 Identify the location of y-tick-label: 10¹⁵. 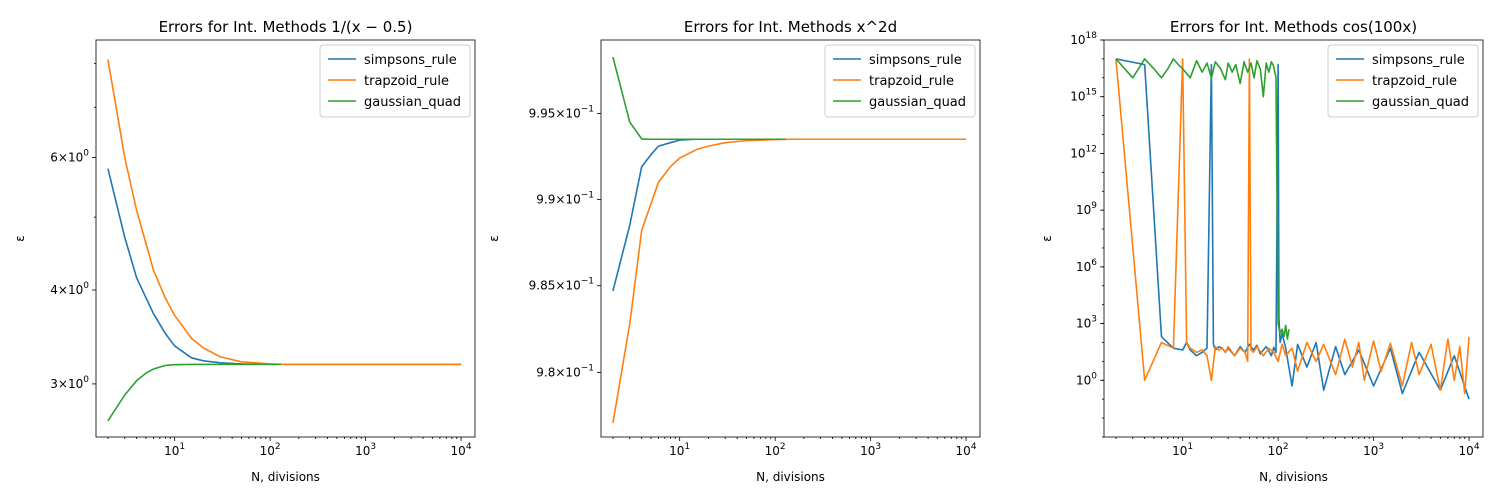
(1083, 96).